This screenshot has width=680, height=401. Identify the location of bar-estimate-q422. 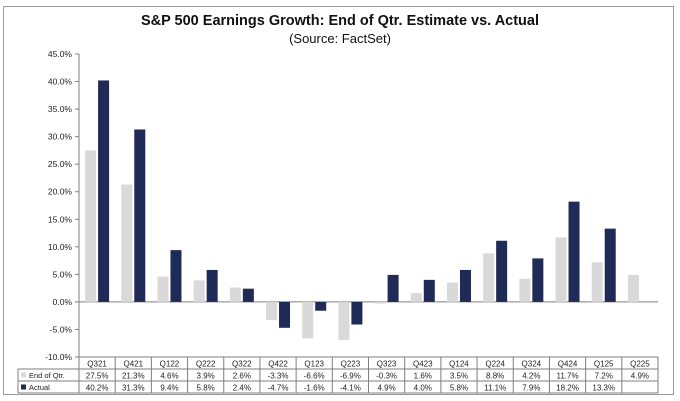
(272, 311).